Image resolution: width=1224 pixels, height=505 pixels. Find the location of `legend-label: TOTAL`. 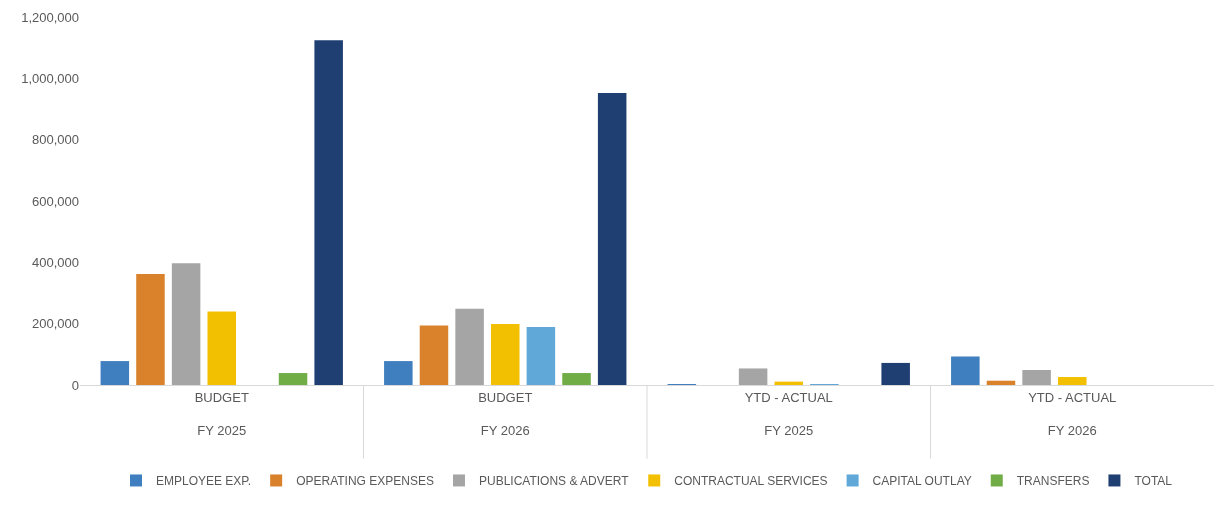

legend-label: TOTAL is located at coordinates (1153, 481).